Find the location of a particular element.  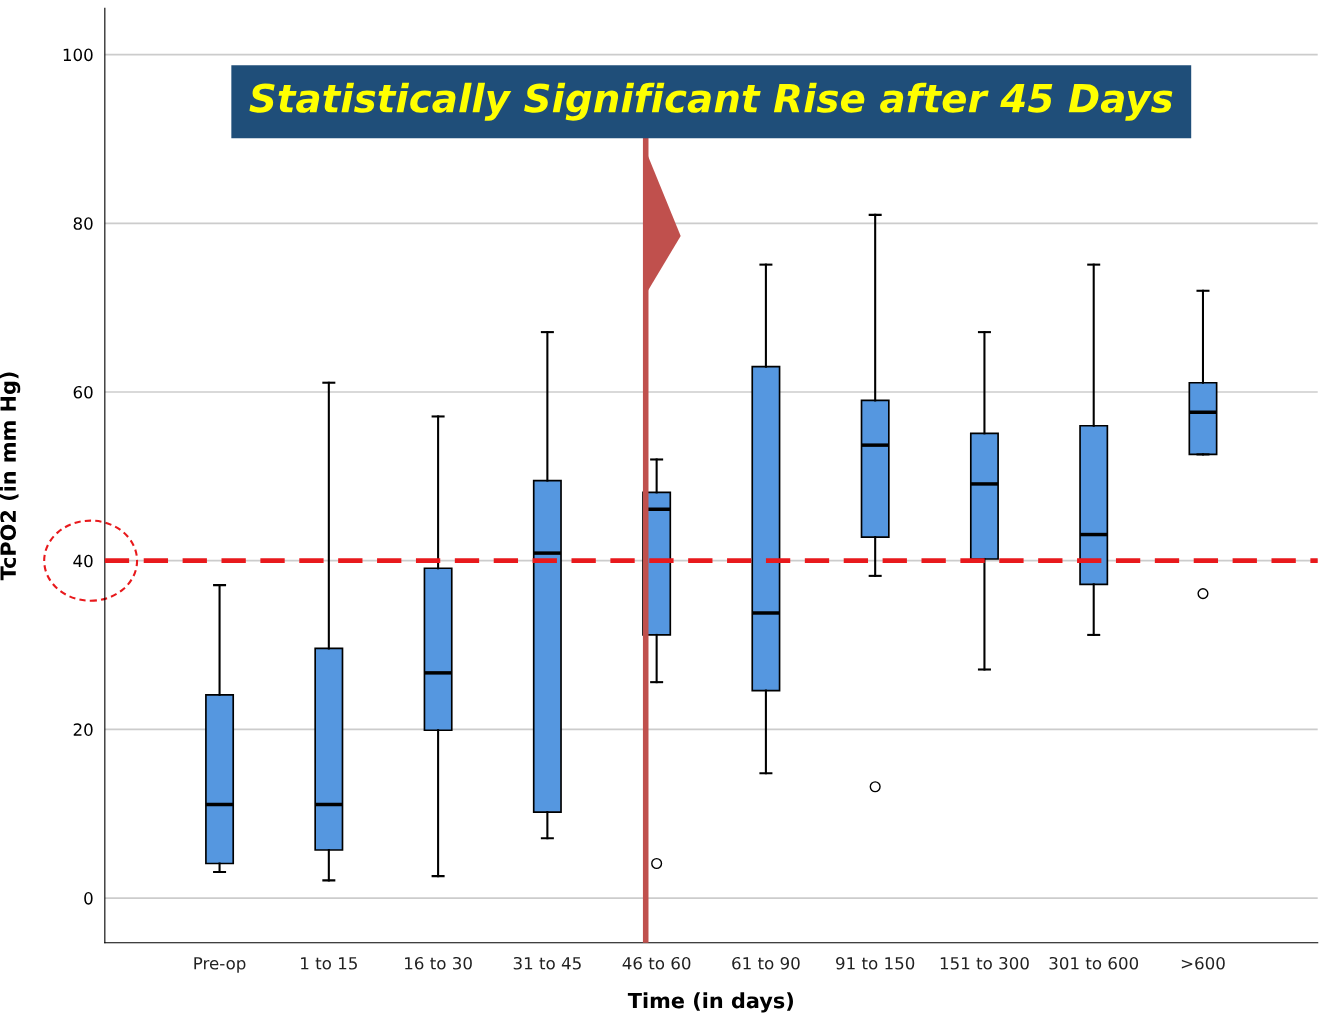

x-tick-label: >600 is located at coordinates (1203, 963).